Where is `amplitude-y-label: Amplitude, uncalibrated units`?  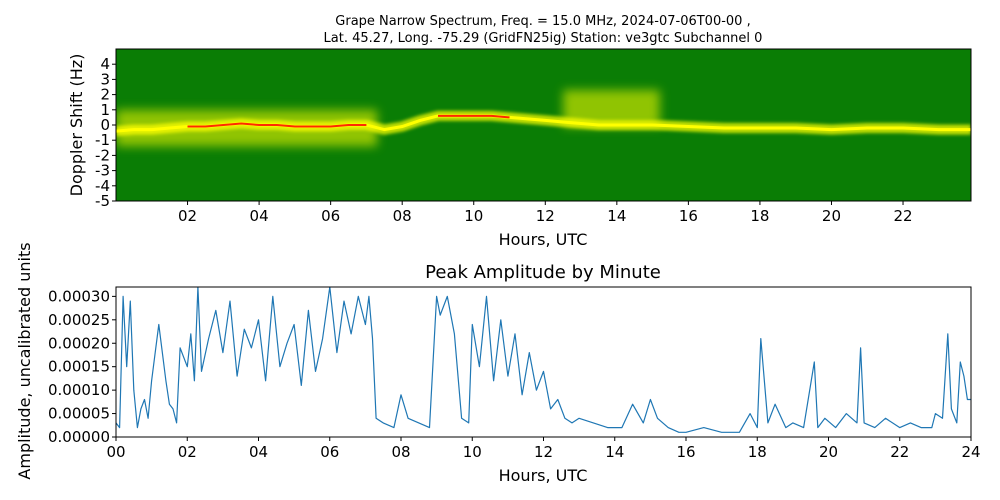
amplitude-y-label: Amplitude, uncalibrated units is located at coordinates (24, 360).